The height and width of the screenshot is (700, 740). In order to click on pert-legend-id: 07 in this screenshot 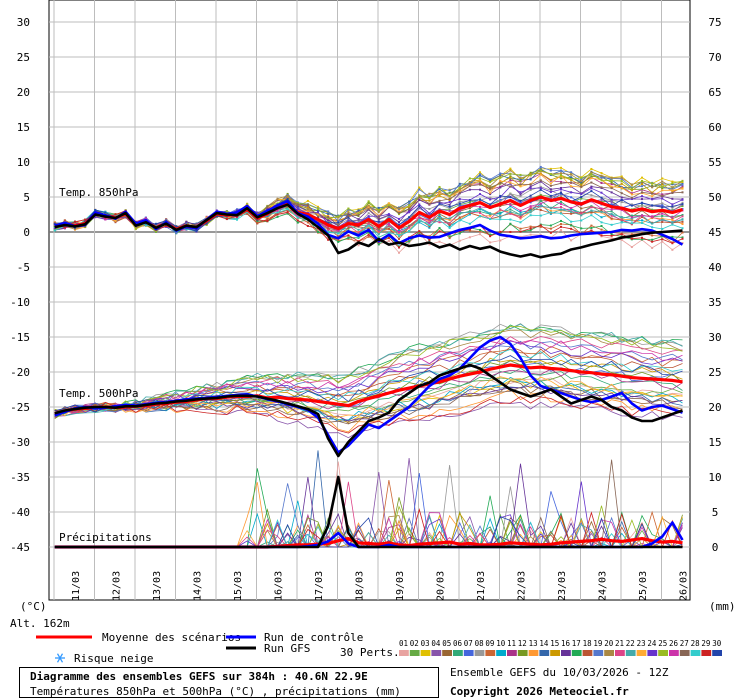, I will do `click(468, 643)`.